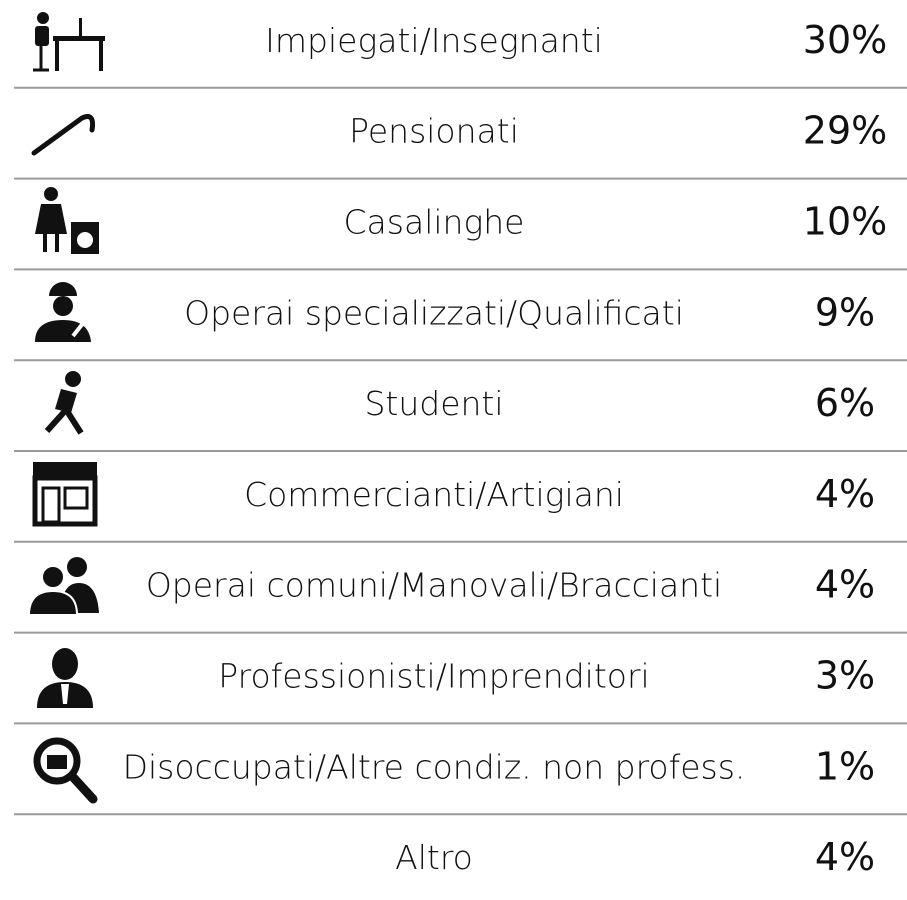 The image size is (907, 900). What do you see at coordinates (65, 678) in the screenshot?
I see `icon-professional` at bounding box center [65, 678].